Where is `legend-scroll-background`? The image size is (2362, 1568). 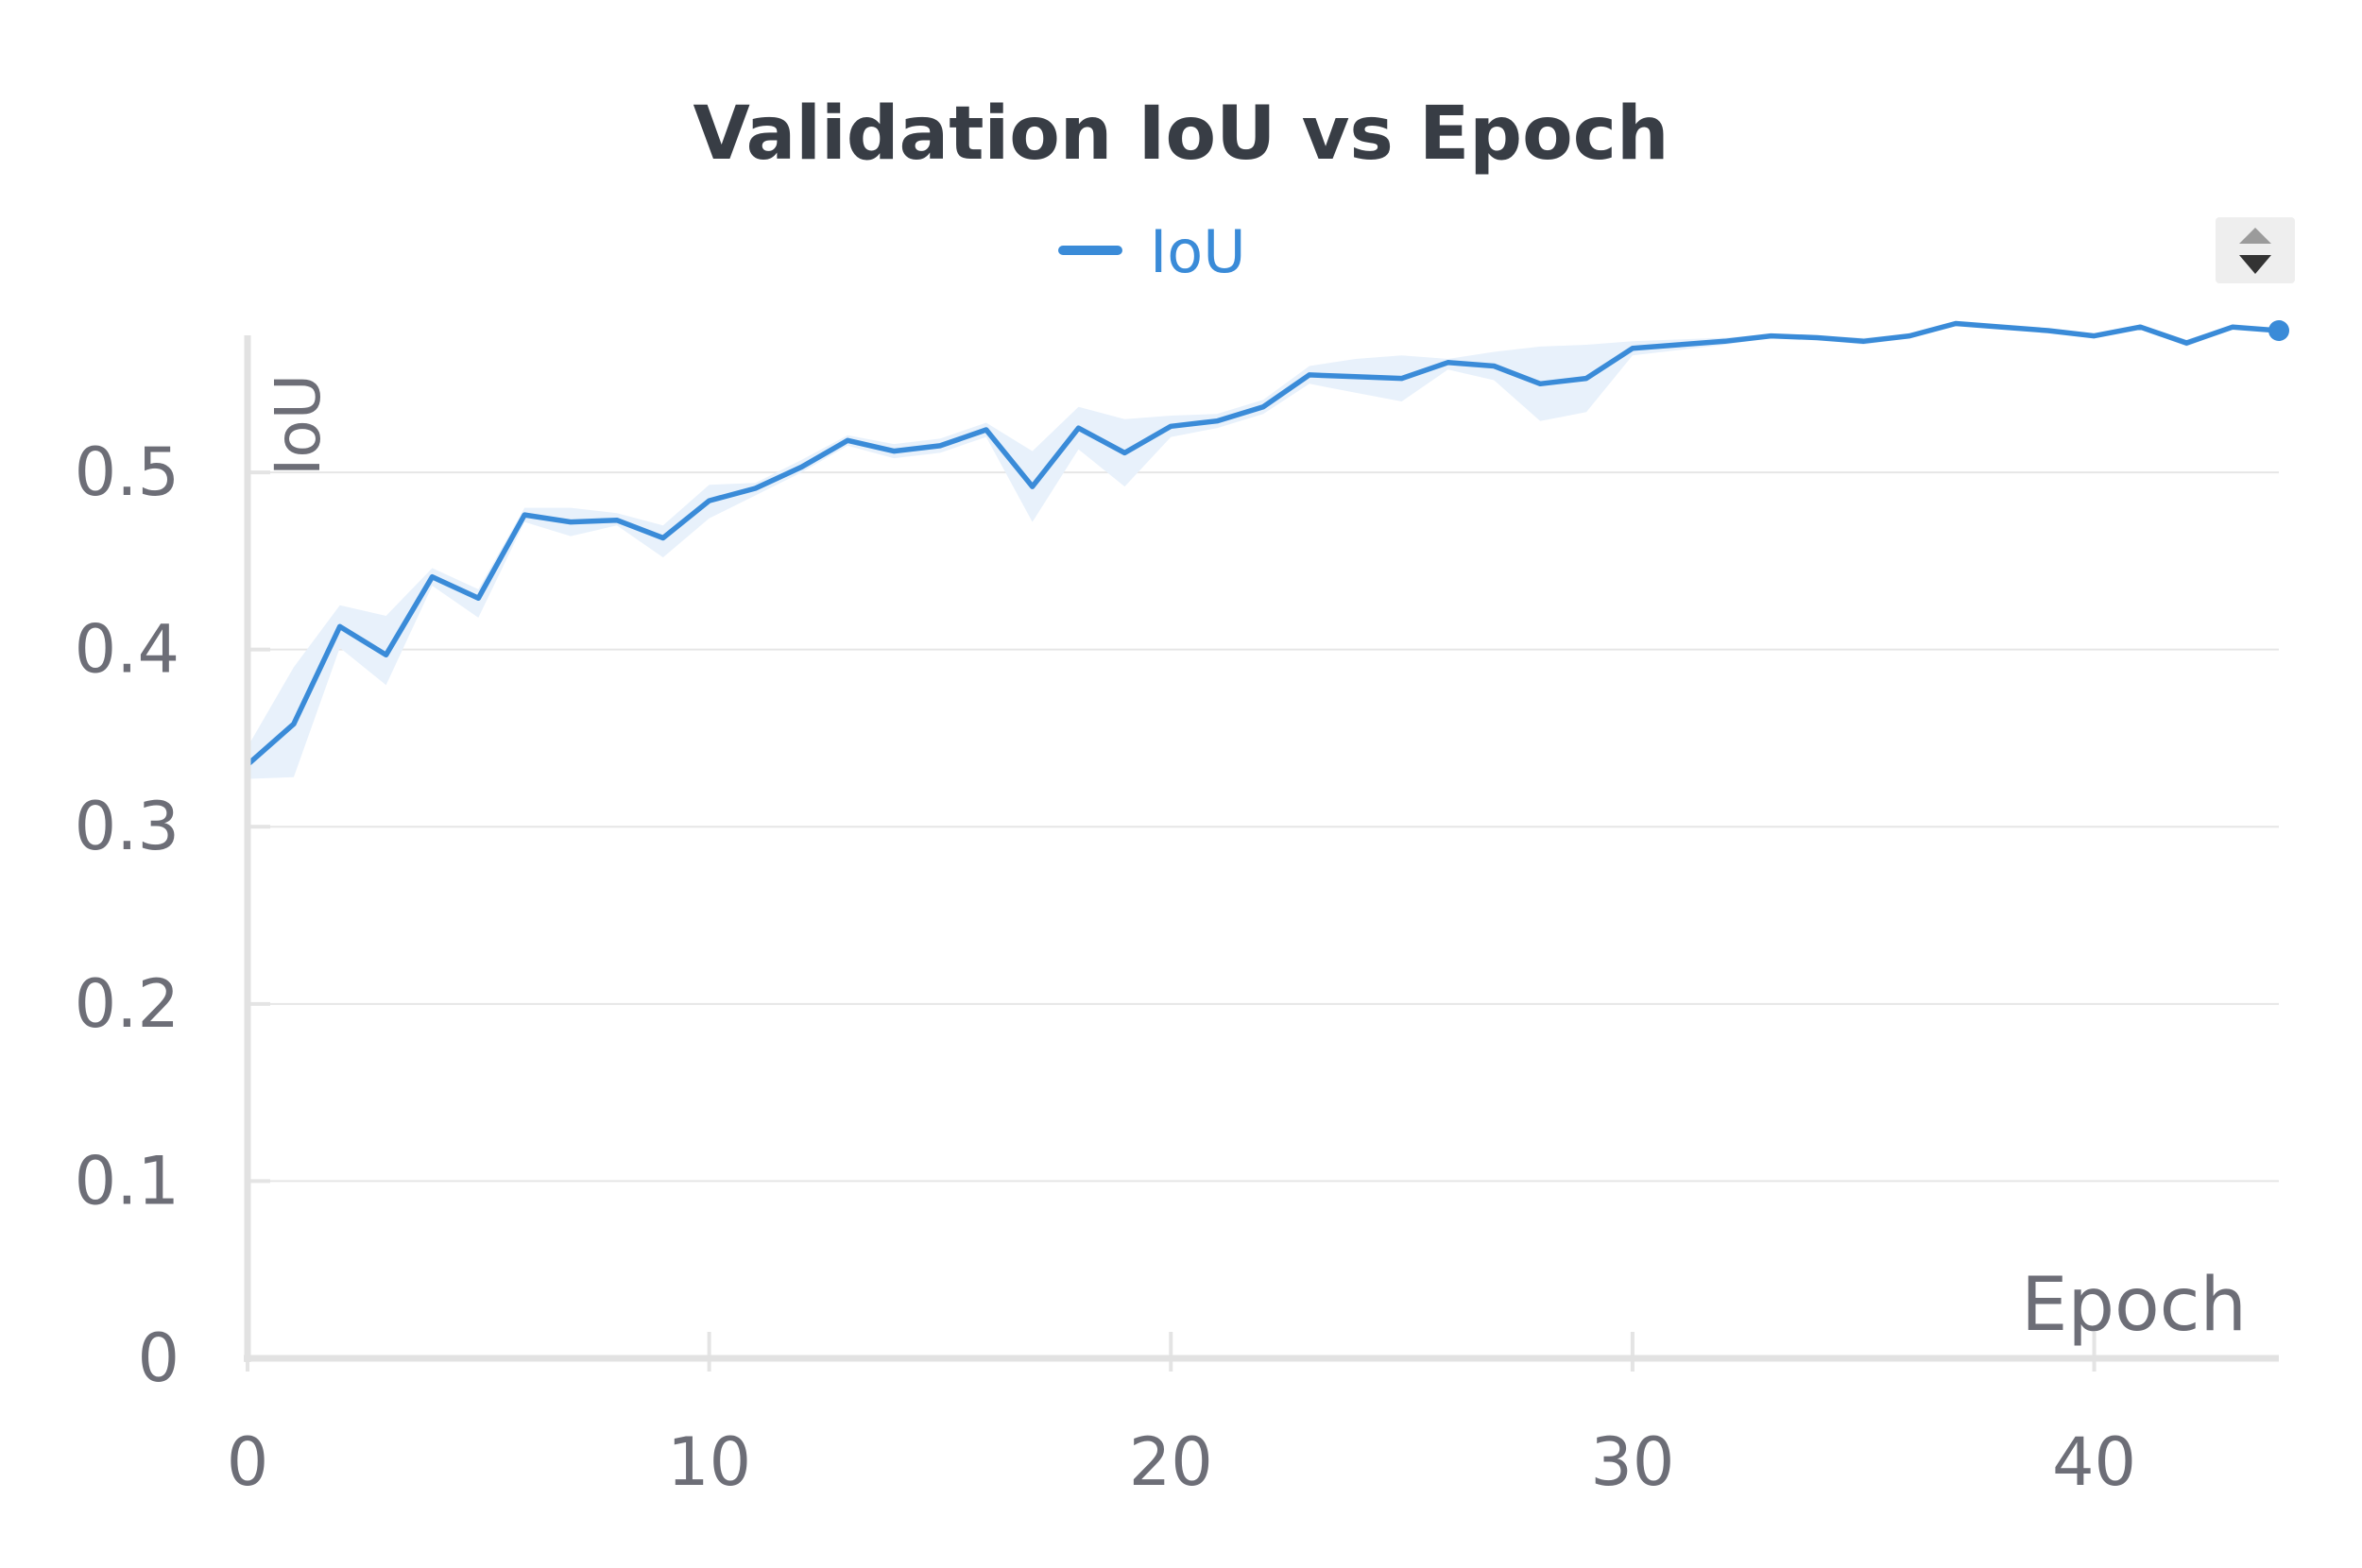 legend-scroll-background is located at coordinates (2255, 250).